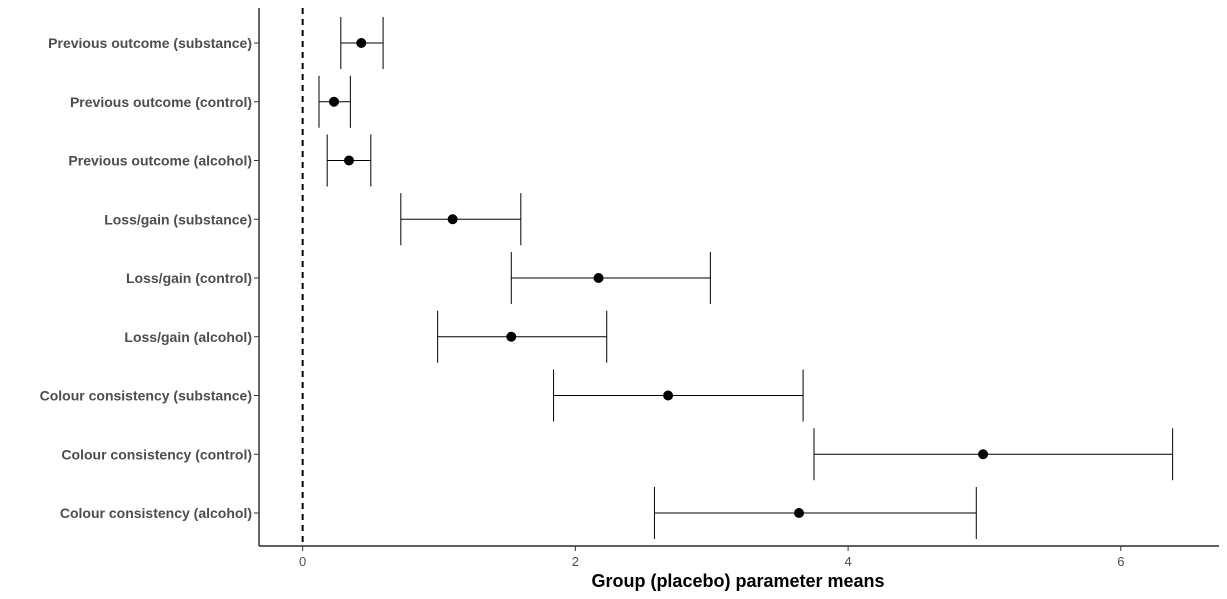 This screenshot has height=599, width=1227. What do you see at coordinates (161, 102) in the screenshot?
I see `category-label: Previous outcome (control)` at bounding box center [161, 102].